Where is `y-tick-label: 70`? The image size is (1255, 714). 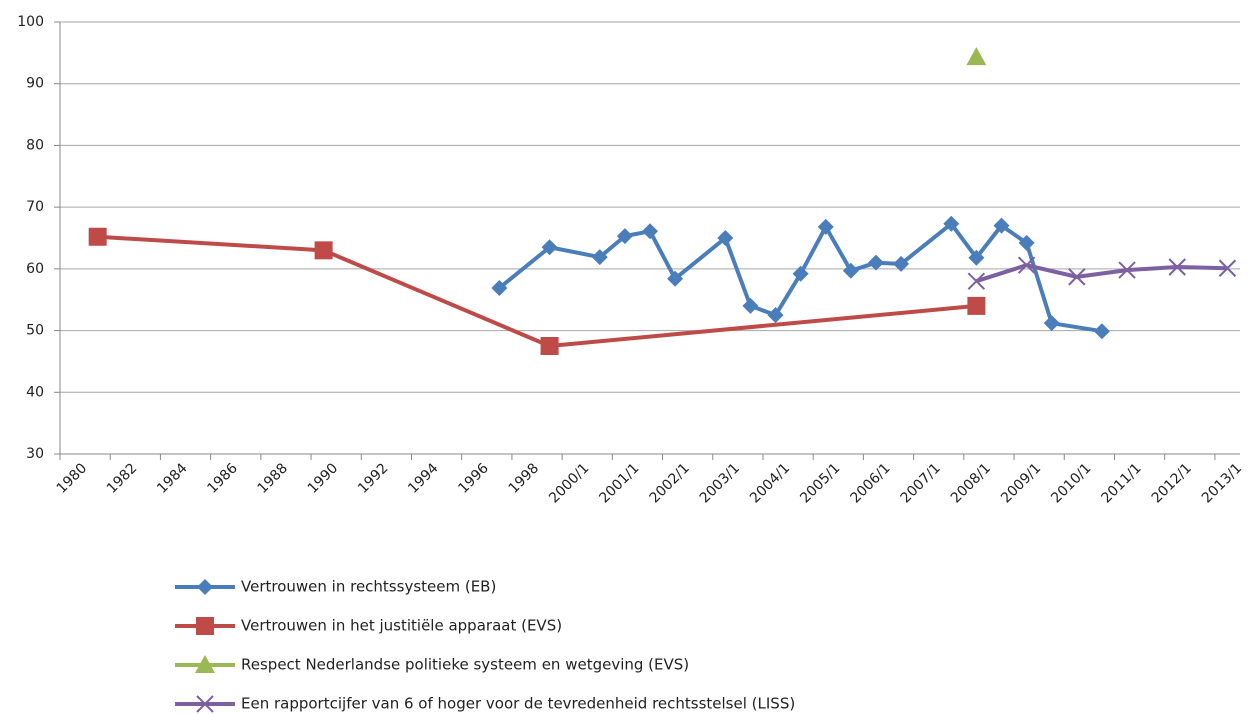
y-tick-label: 70 is located at coordinates (35, 207).